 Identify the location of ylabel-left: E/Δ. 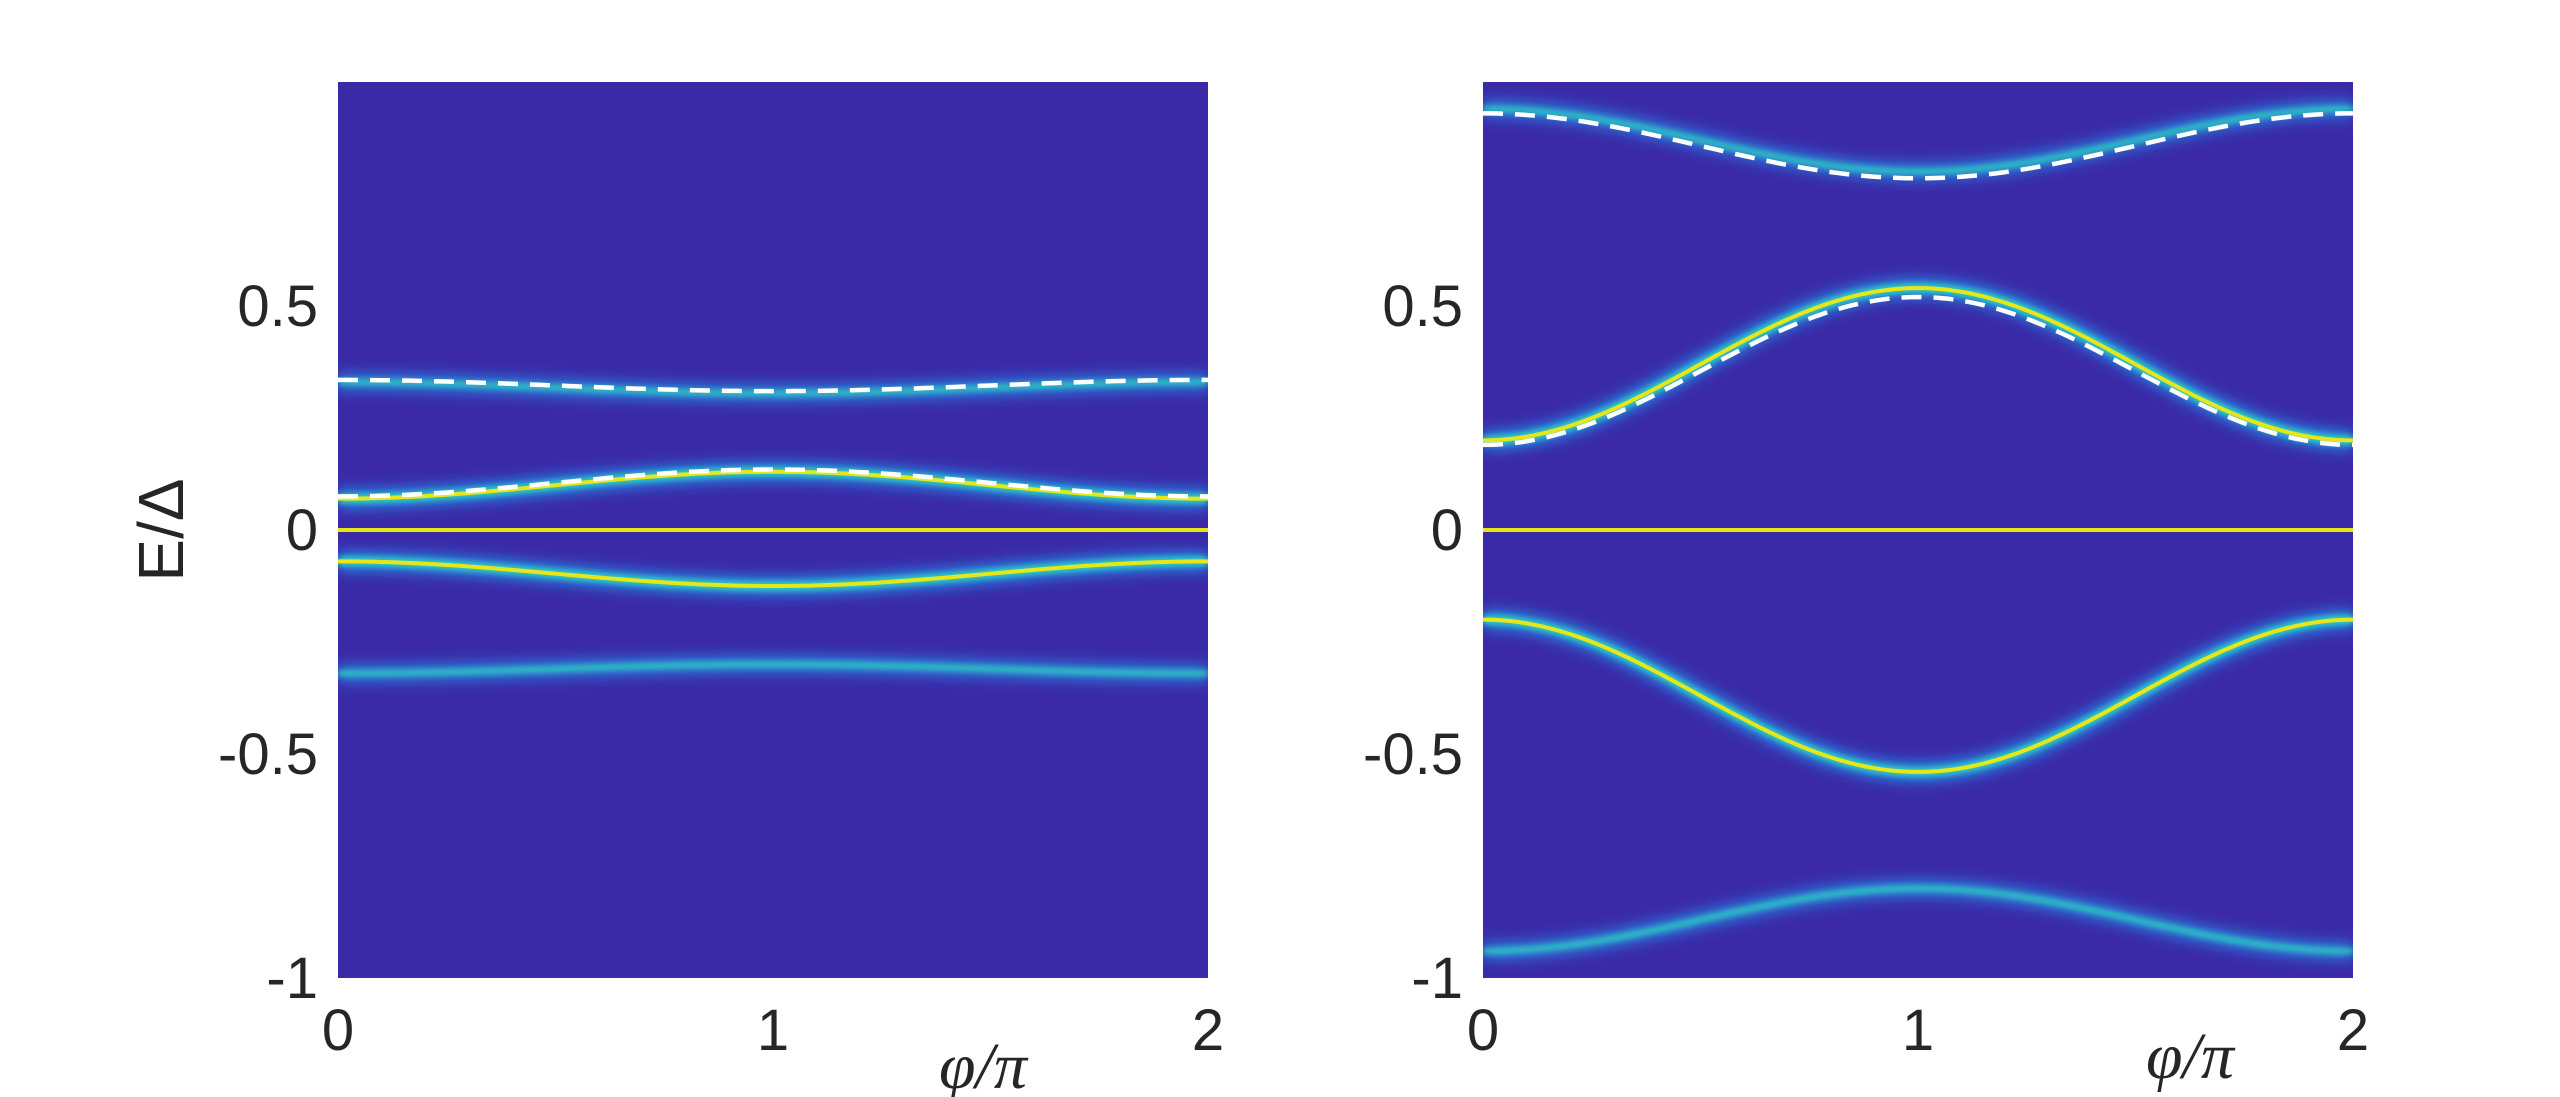
(161, 529).